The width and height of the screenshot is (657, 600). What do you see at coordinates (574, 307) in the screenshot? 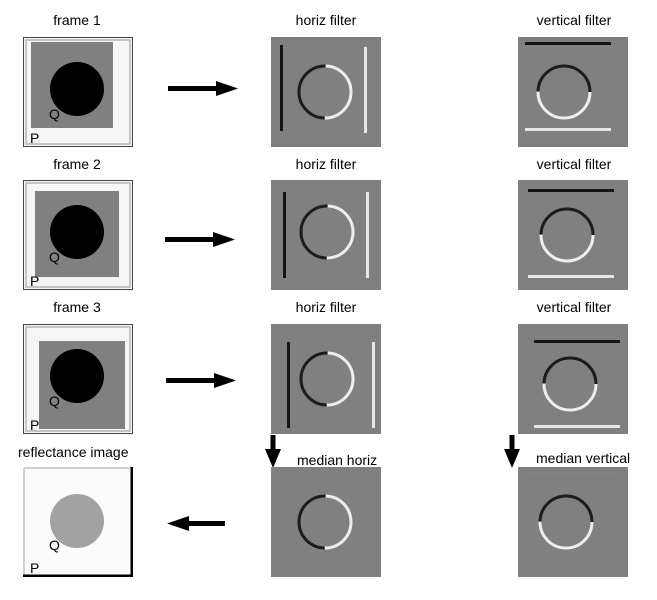
I see `frame-3-vertical-filter-label: vertical filter` at bounding box center [574, 307].